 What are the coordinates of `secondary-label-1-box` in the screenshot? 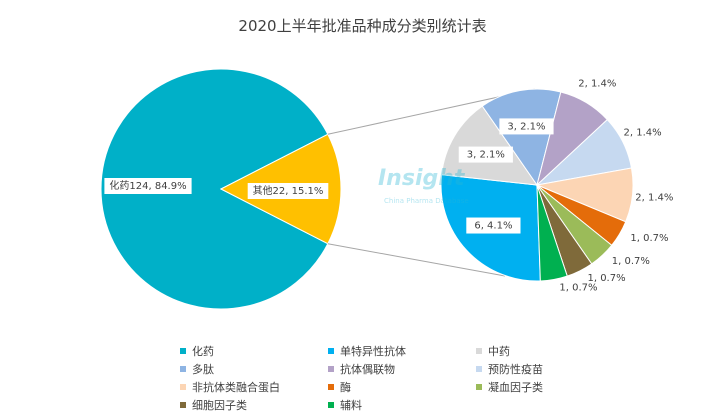 It's located at (493, 225).